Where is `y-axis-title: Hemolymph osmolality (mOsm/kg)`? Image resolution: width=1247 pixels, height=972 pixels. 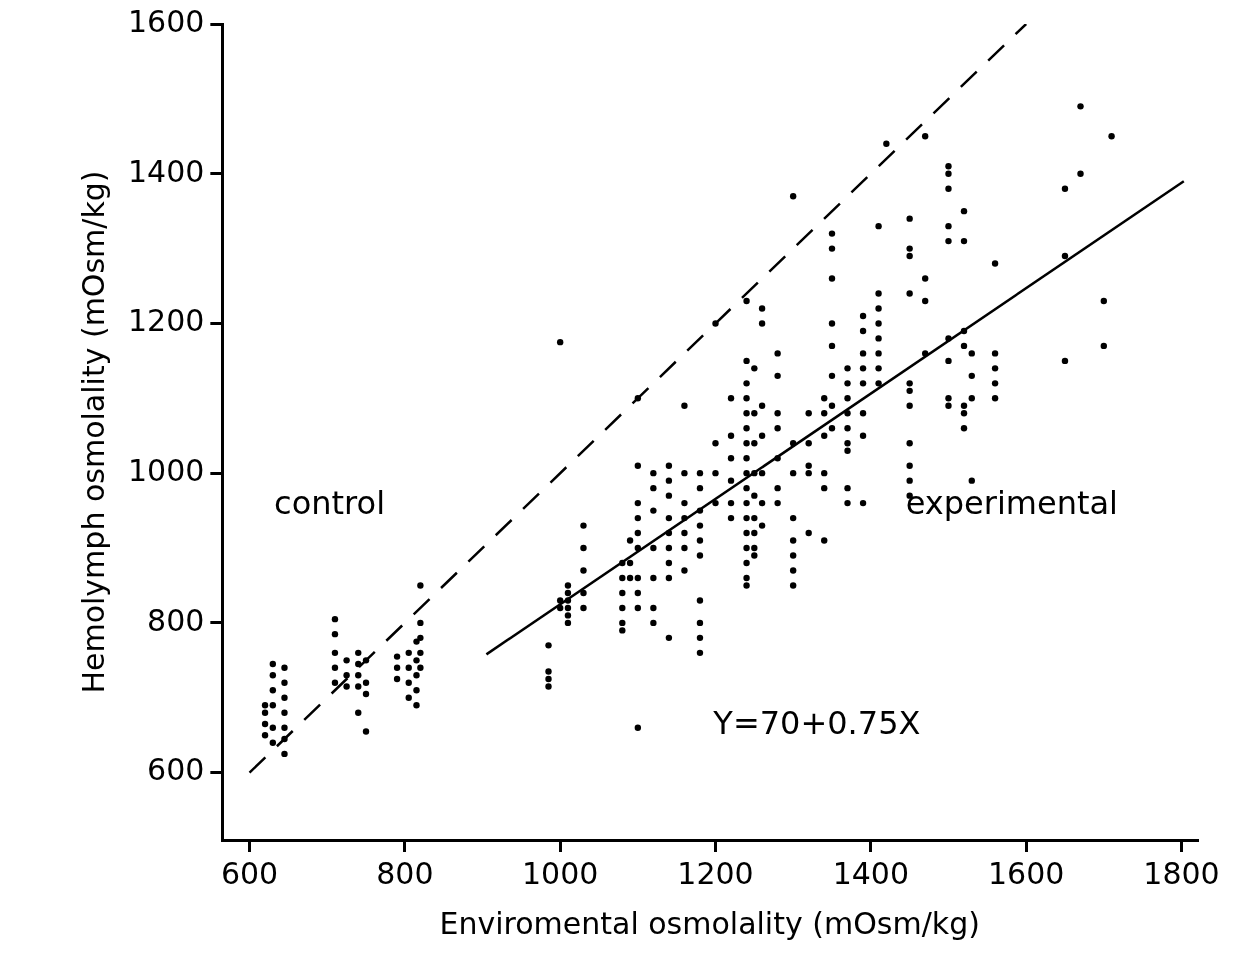
y-axis-title: Hemolymph osmolality (mOsm/kg) is located at coordinates (93, 432).